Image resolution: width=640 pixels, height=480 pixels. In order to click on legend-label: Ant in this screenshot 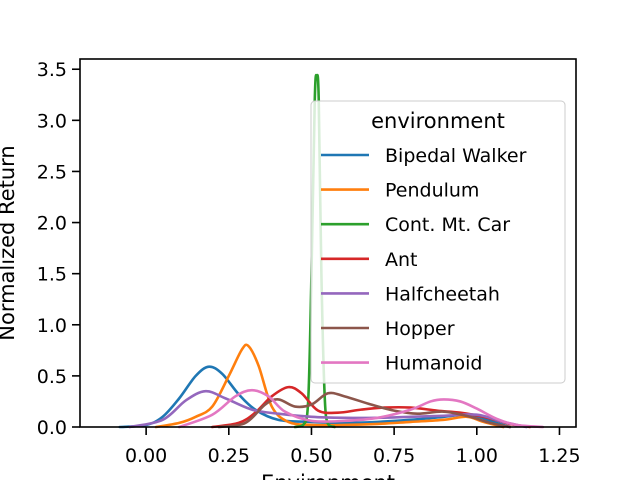, I will do `click(401, 260)`.